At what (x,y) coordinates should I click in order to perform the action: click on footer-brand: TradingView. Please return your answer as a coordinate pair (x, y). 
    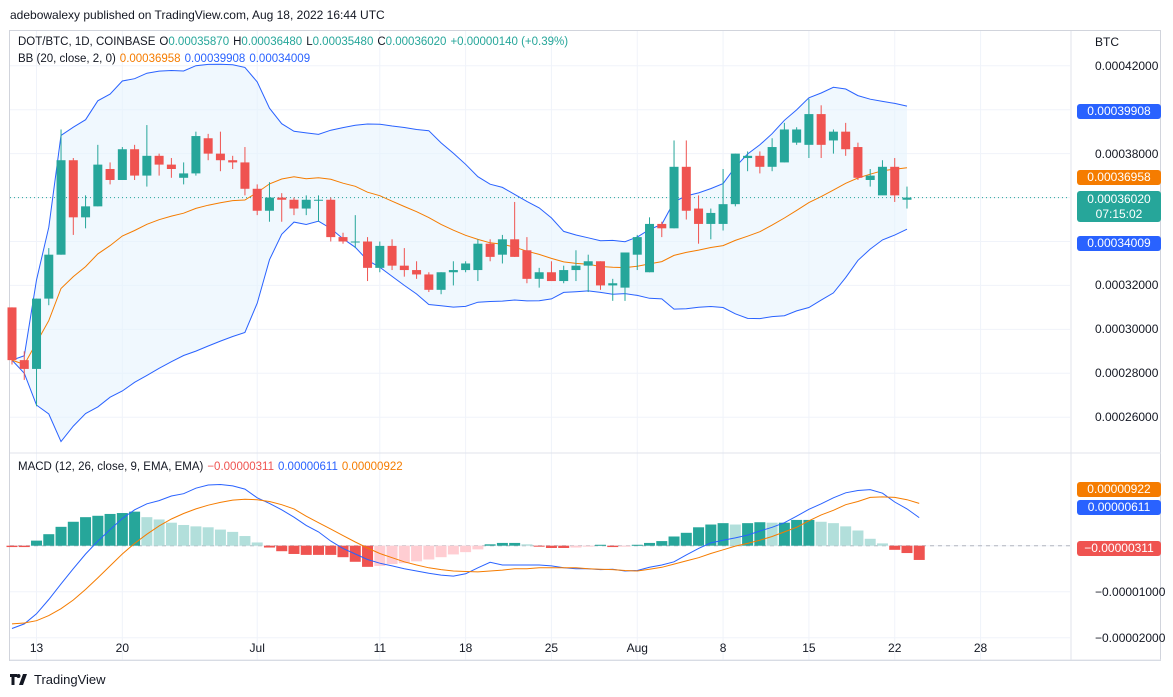
    Looking at the image, I should click on (70, 679).